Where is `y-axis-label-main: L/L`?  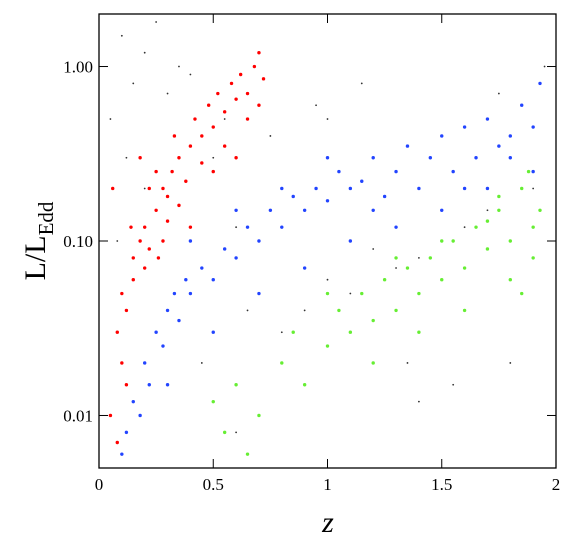 y-axis-label-main: L/L is located at coordinates (35, 257).